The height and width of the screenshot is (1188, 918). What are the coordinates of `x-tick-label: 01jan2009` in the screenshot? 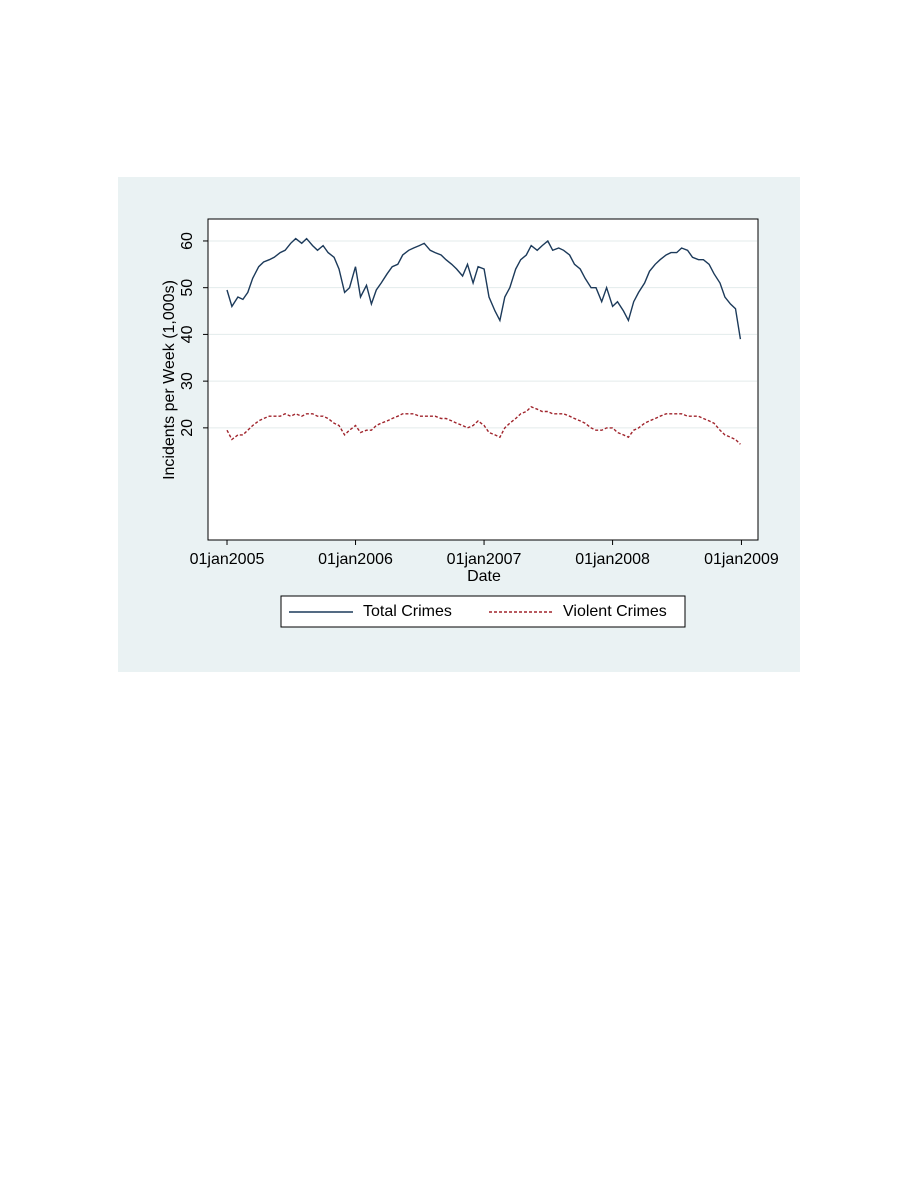 It's located at (741, 559).